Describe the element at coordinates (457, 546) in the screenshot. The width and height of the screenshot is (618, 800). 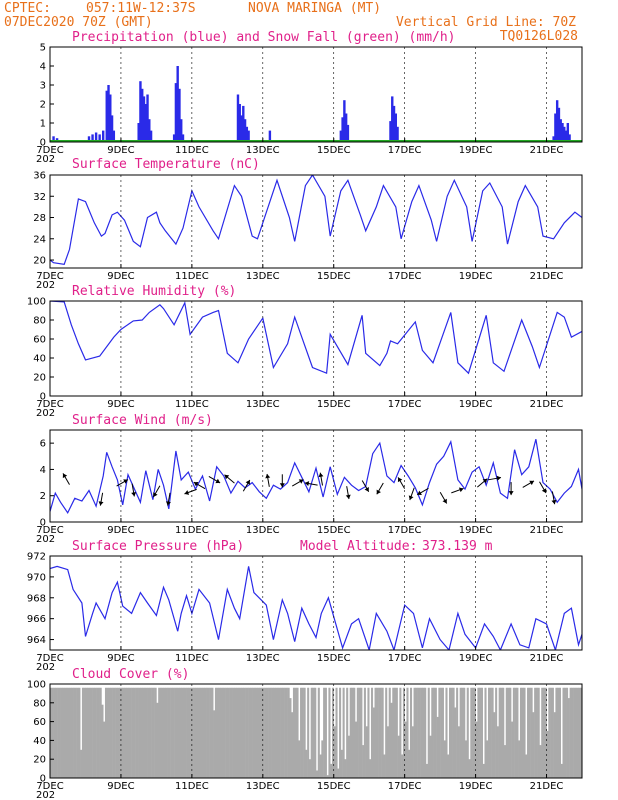
I see `model-altitude-value: 373.139 m` at that location.